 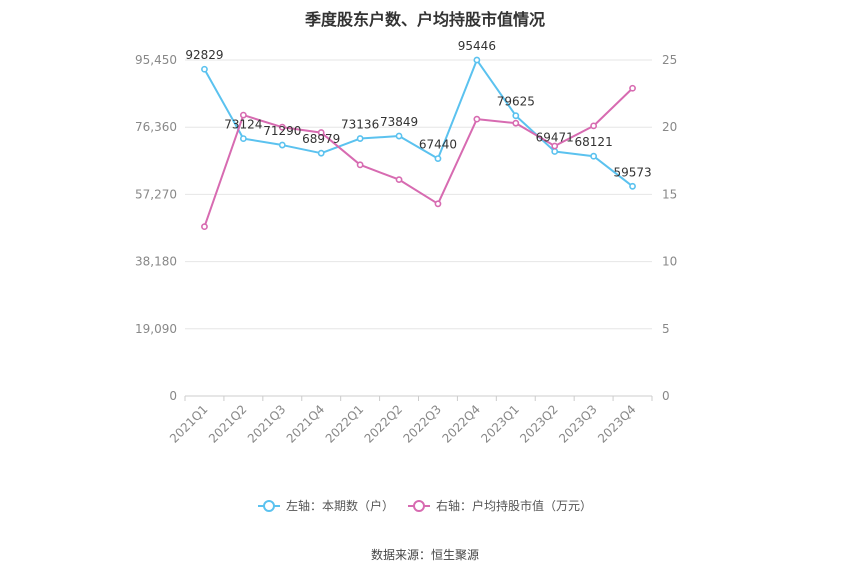 I want to click on data-label: 95446, so click(x=477, y=46).